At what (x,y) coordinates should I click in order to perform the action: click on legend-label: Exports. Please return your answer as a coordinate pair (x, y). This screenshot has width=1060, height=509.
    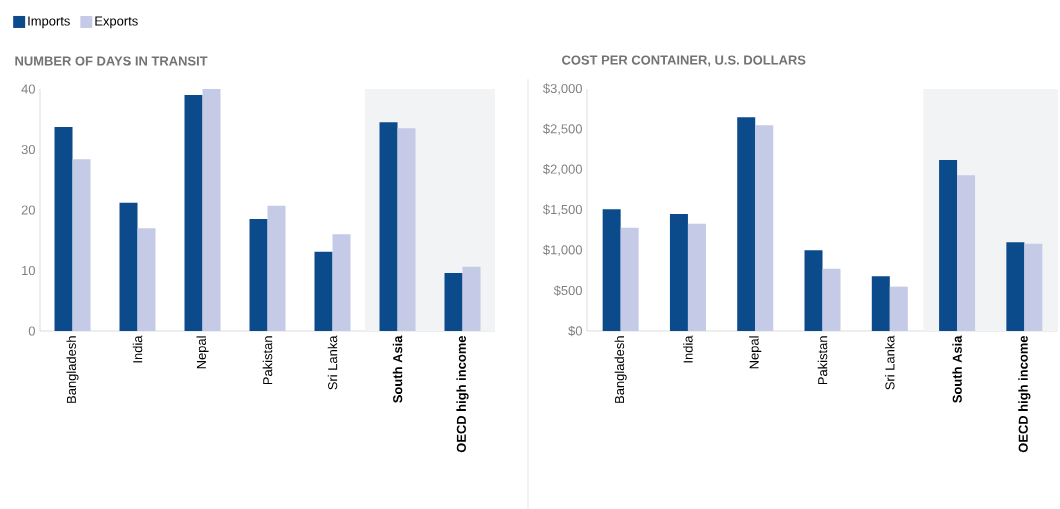
    Looking at the image, I should click on (116, 22).